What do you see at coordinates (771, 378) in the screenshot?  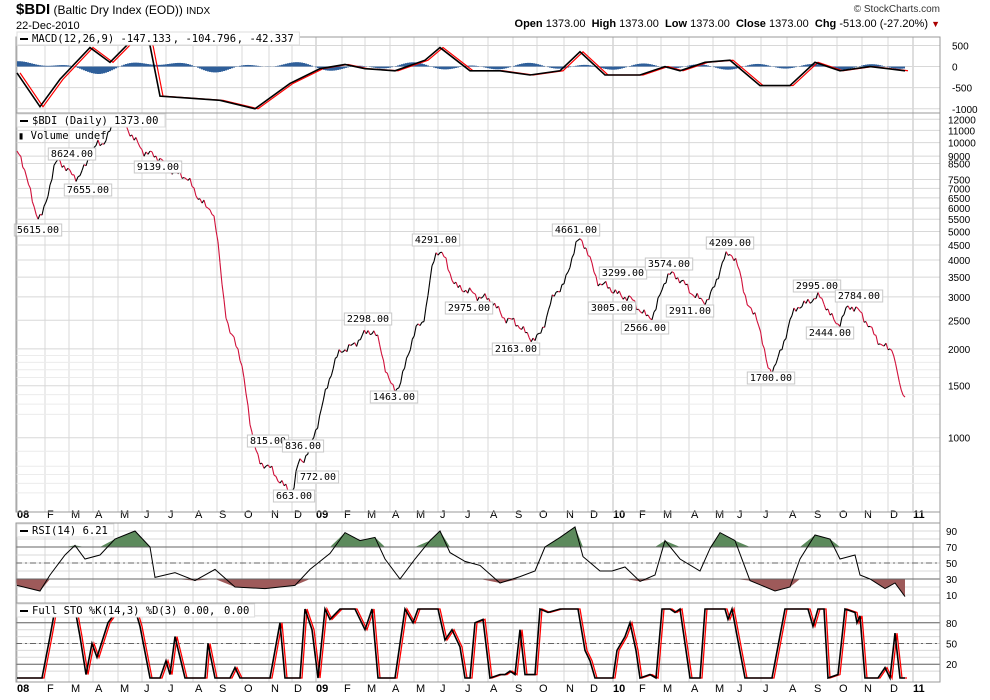 I see `price-annotation: 1700.00` at bounding box center [771, 378].